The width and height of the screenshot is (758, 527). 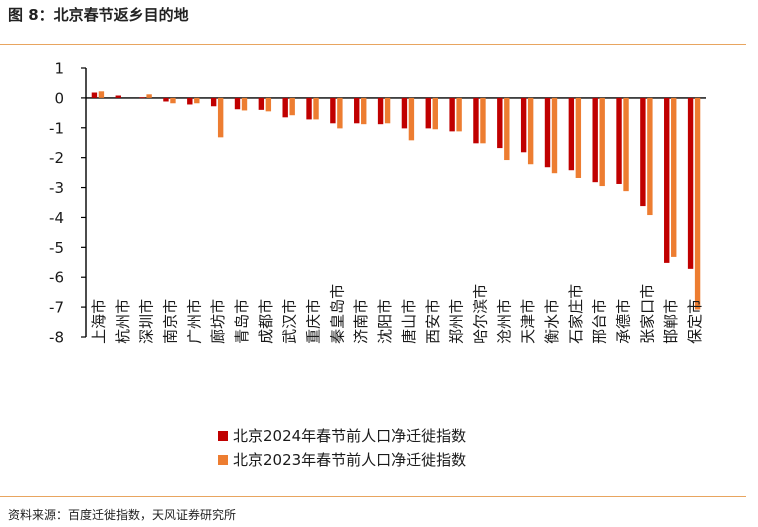 What do you see at coordinates (576, 314) in the screenshot?
I see `x-tick-label: 石家庄市` at bounding box center [576, 314].